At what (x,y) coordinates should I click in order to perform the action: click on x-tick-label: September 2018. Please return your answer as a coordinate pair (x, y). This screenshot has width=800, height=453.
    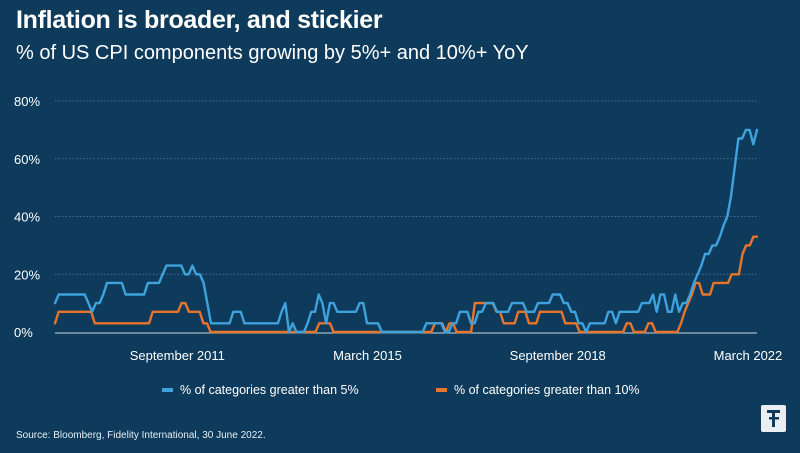
    Looking at the image, I should click on (558, 355).